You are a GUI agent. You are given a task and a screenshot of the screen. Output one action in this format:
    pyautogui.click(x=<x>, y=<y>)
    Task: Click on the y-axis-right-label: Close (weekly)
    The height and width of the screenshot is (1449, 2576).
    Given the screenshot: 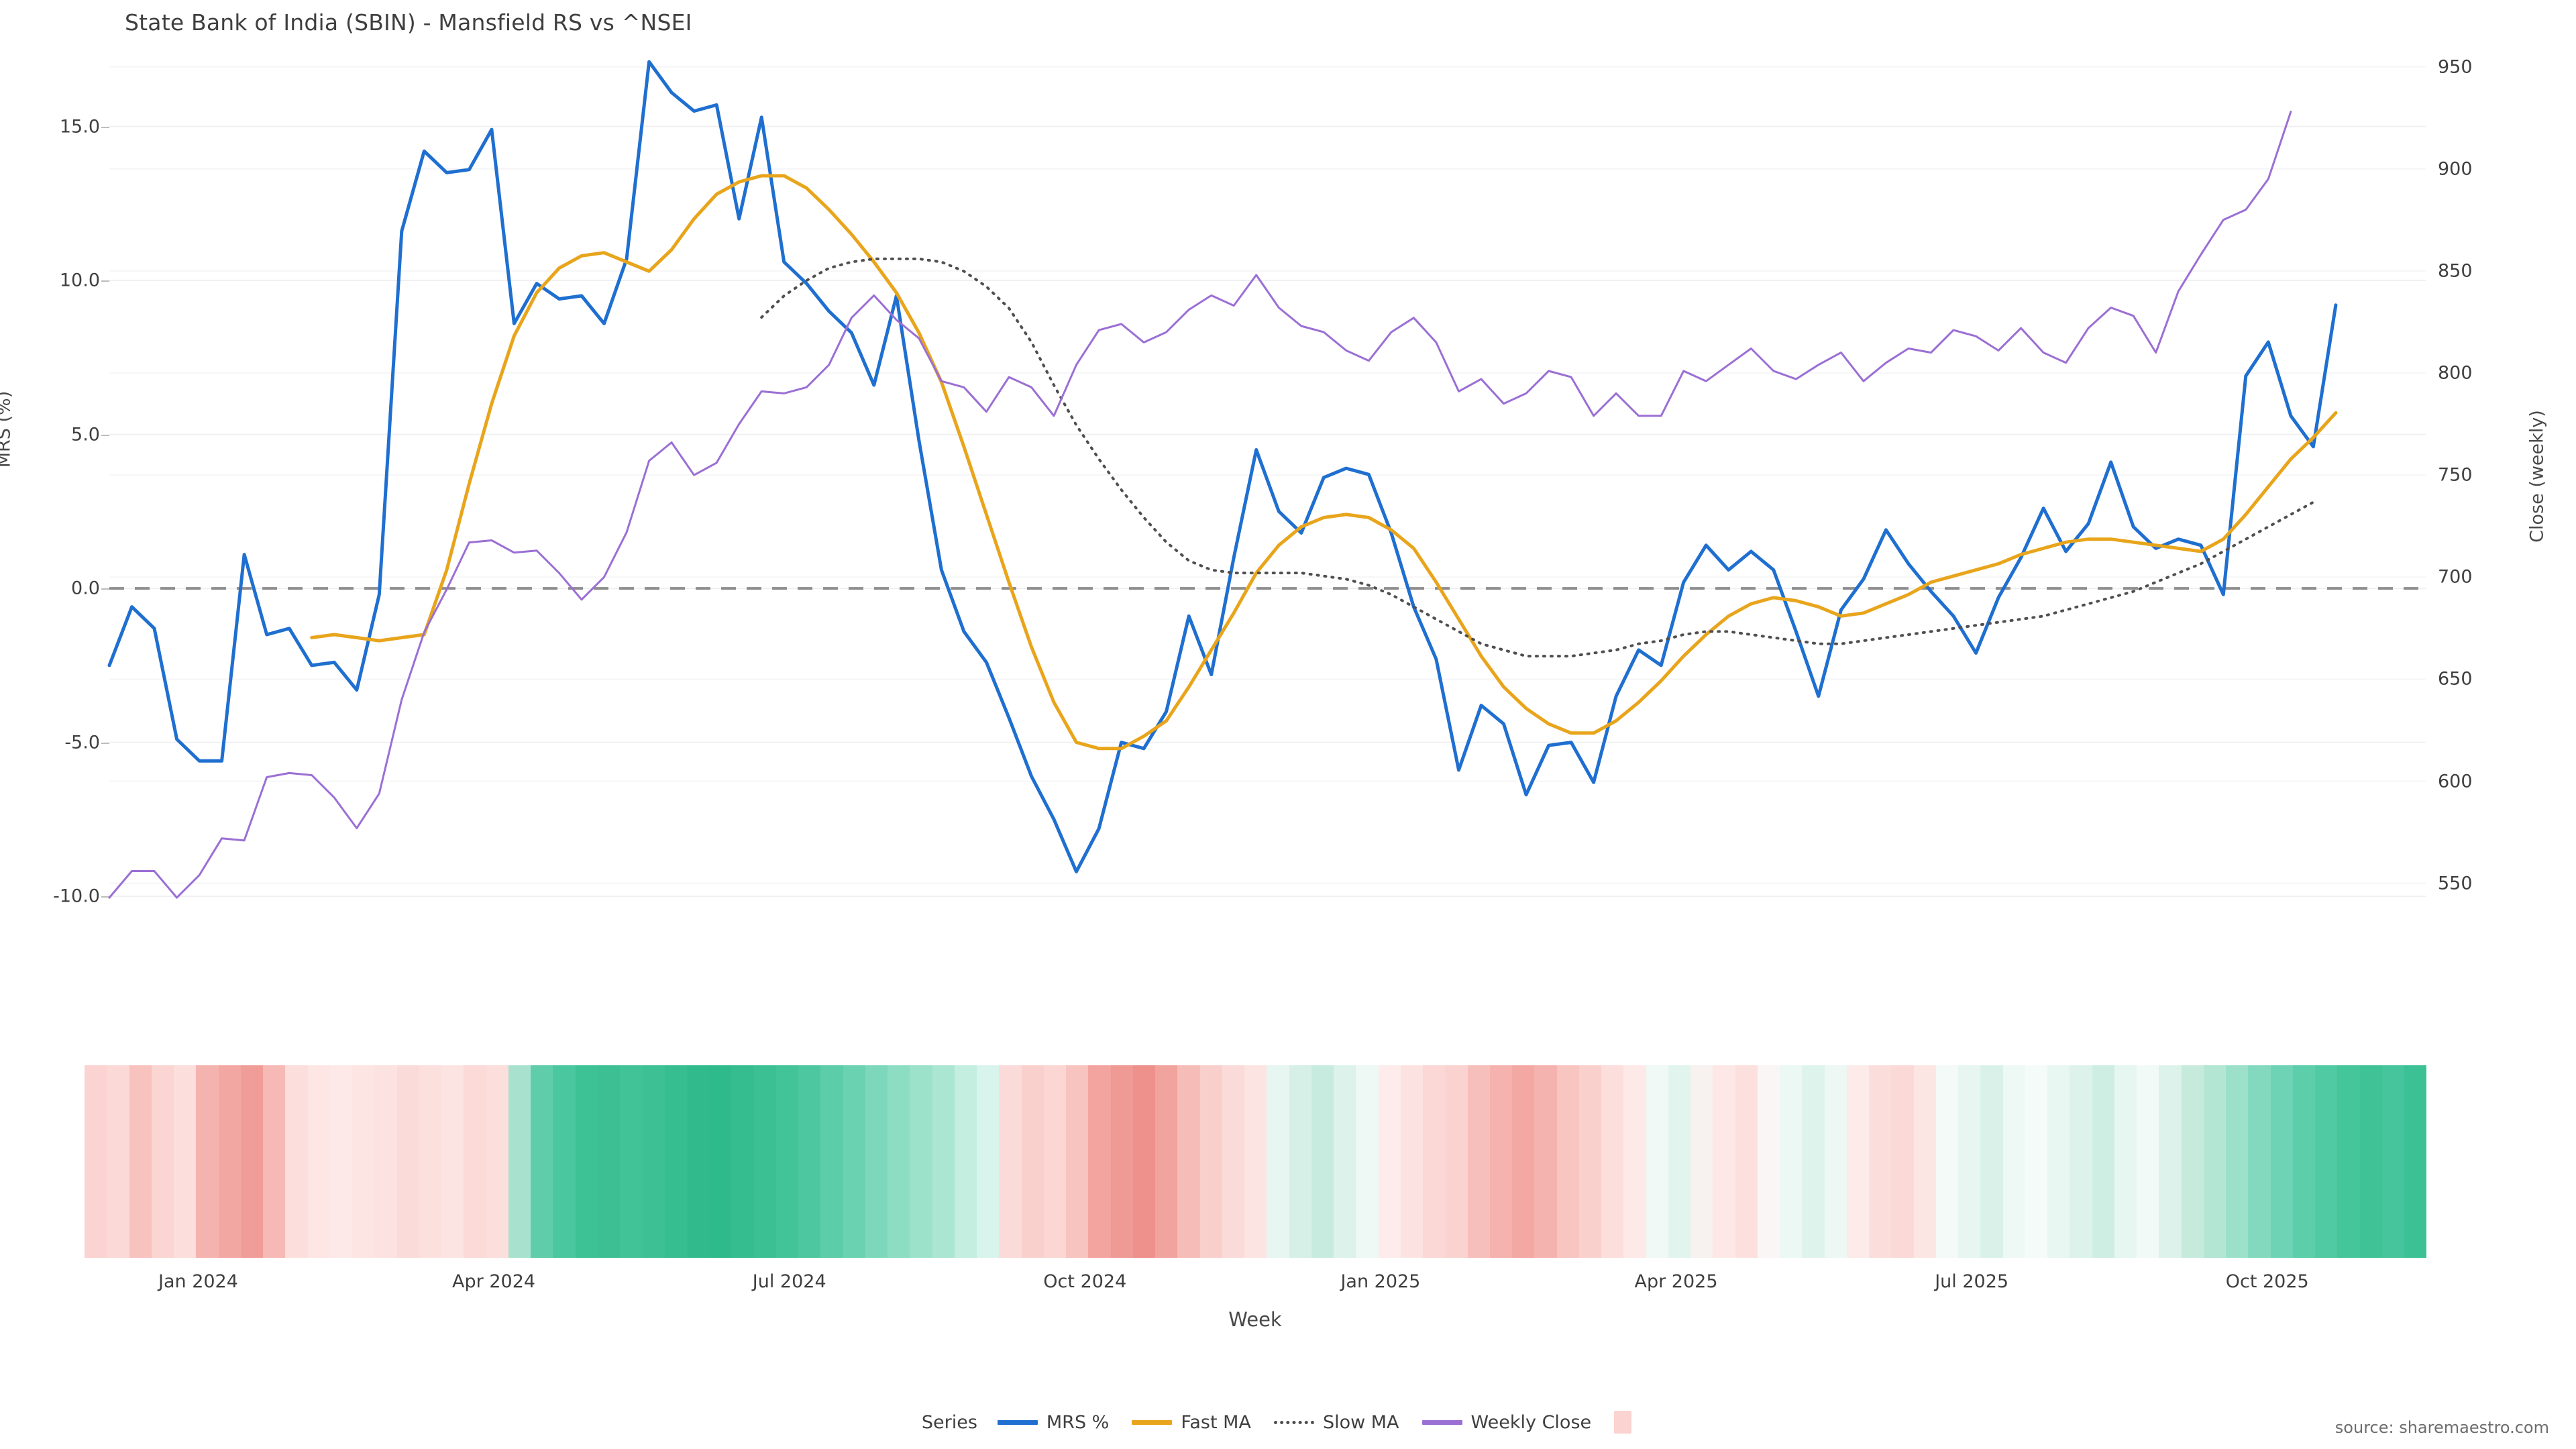 What is the action you would take?
    pyautogui.click(x=2537, y=476)
    